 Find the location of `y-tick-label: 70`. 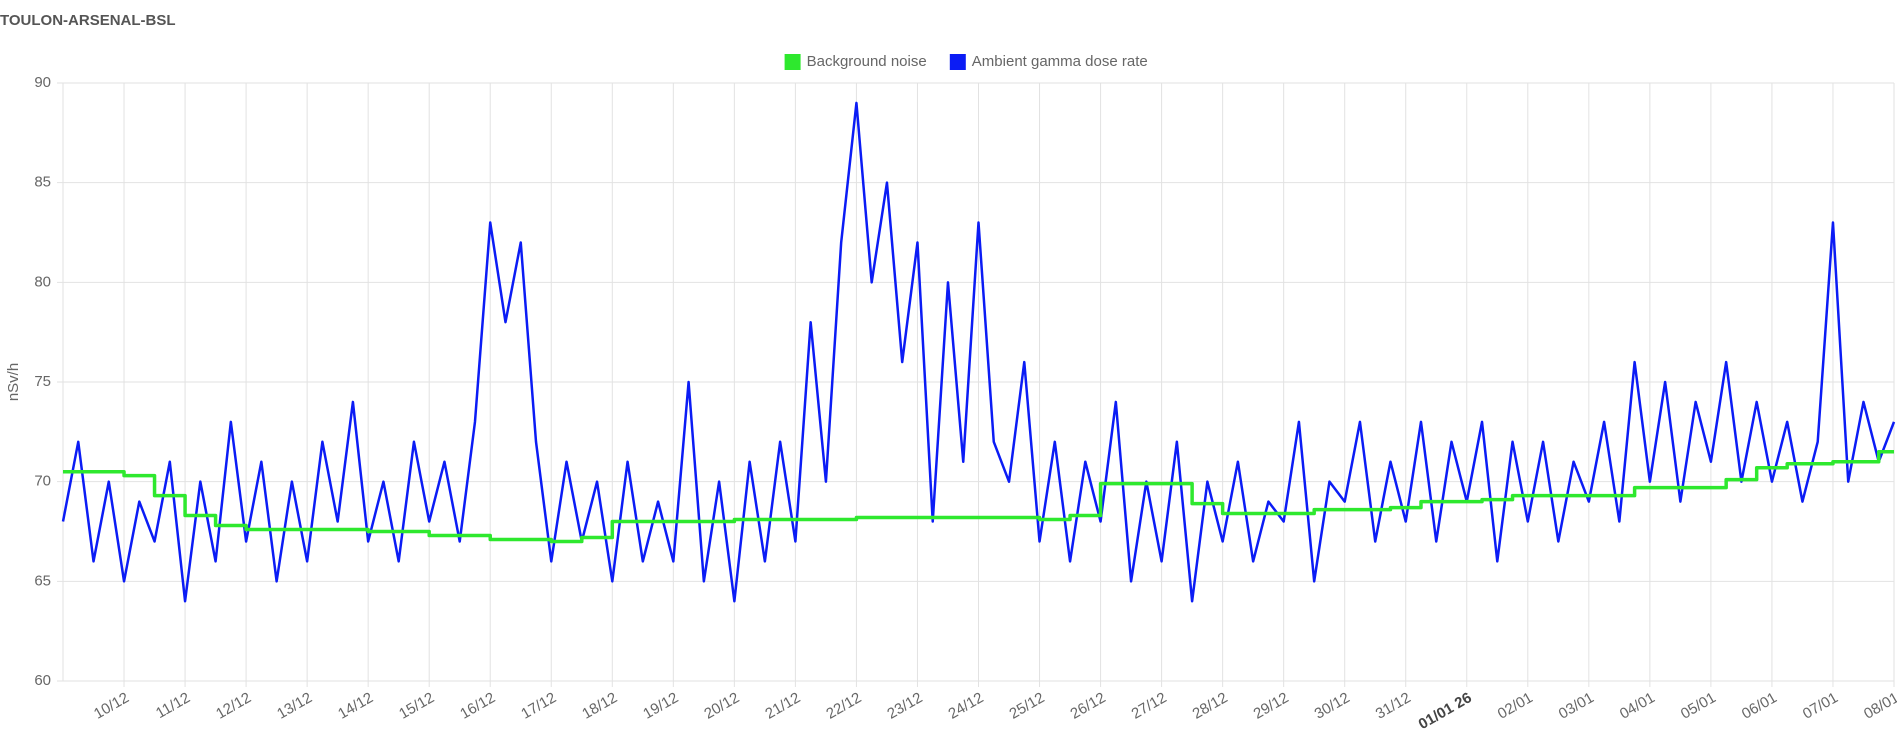

y-tick-label: 70 is located at coordinates (42, 481).